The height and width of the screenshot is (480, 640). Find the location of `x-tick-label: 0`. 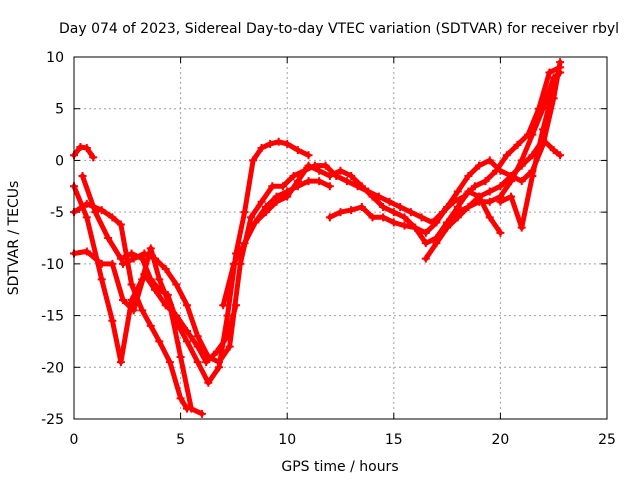

x-tick-label: 0 is located at coordinates (74, 440).